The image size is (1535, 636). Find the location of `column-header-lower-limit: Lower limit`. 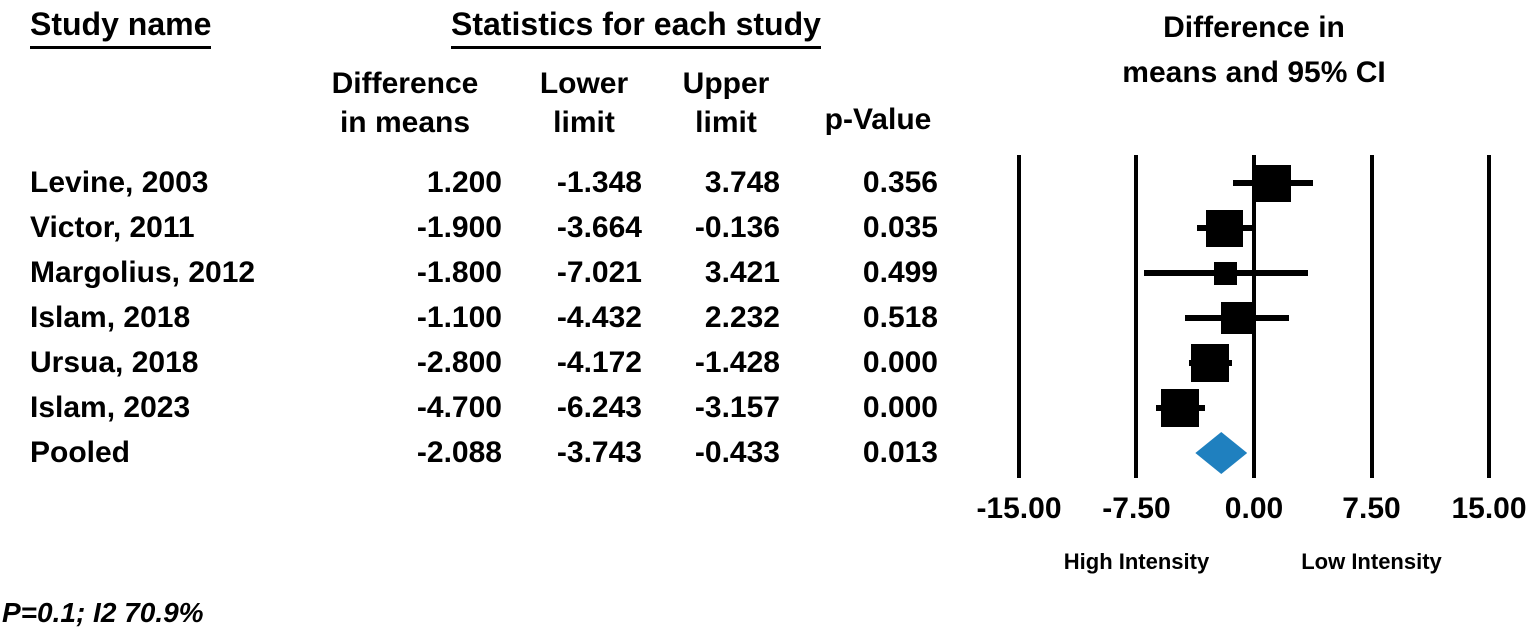

column-header-lower-limit: Lower limit is located at coordinates (584, 103).